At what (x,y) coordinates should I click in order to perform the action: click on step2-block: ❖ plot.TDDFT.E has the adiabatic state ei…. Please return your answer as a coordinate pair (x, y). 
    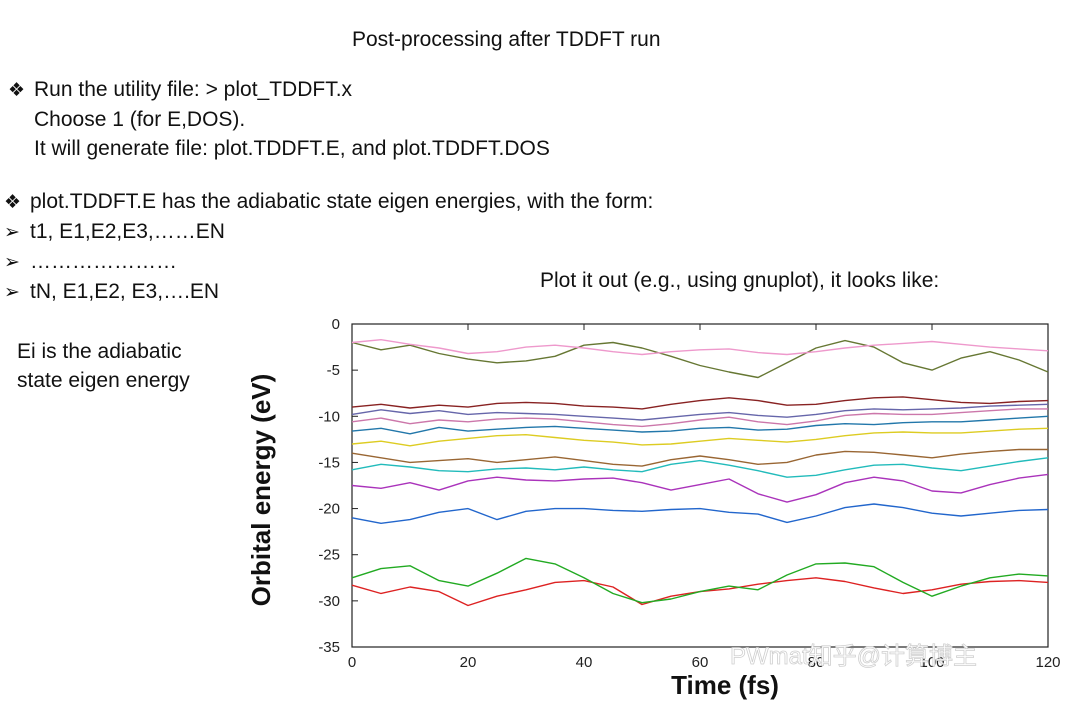
    Looking at the image, I should click on (328, 247).